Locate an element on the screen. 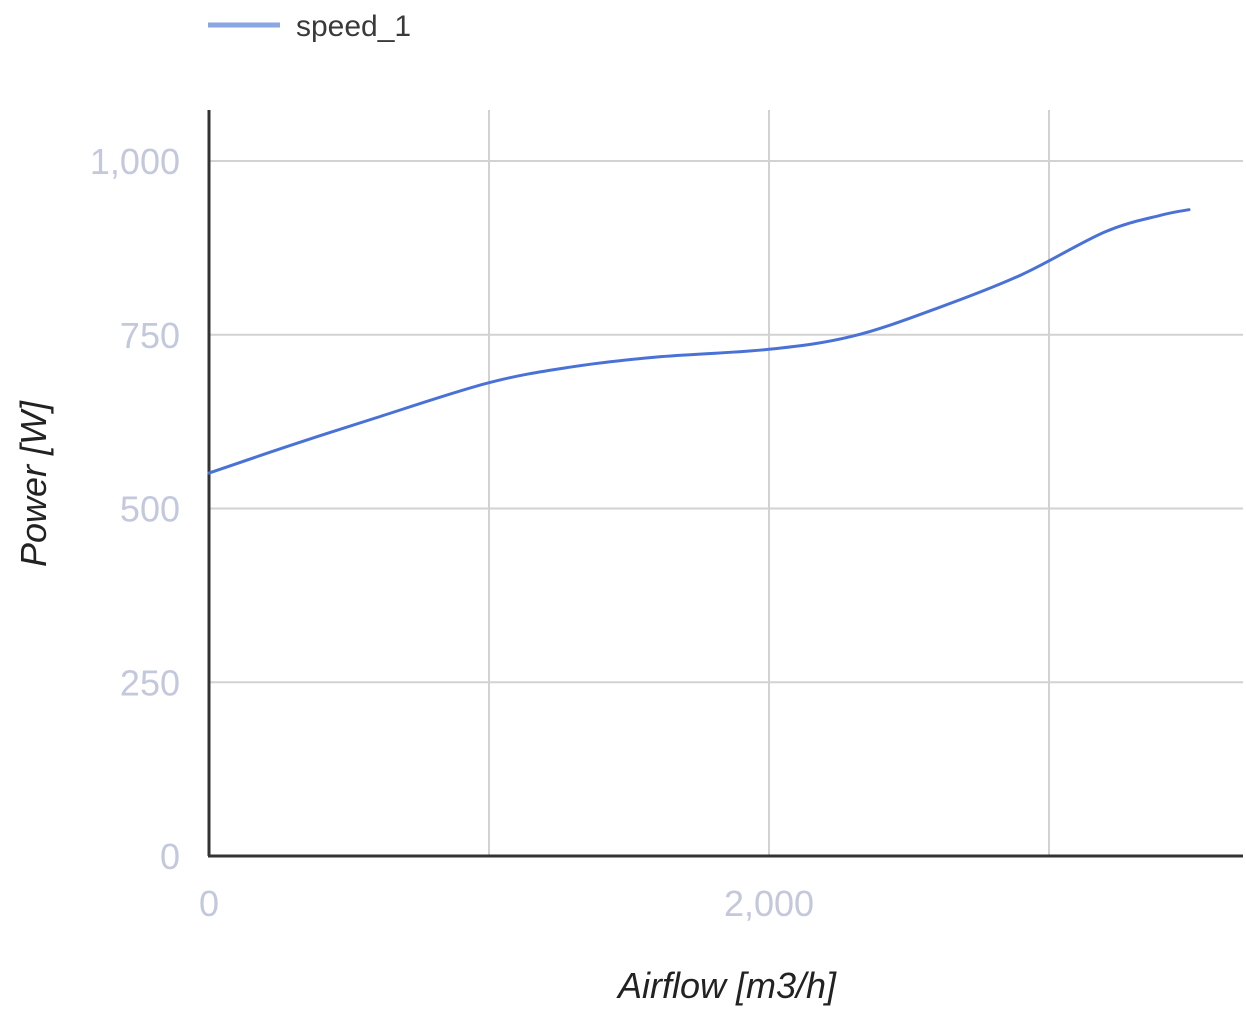 The image size is (1246, 1012). x-tick-labels: 0 2,000 is located at coordinates (506, 903).